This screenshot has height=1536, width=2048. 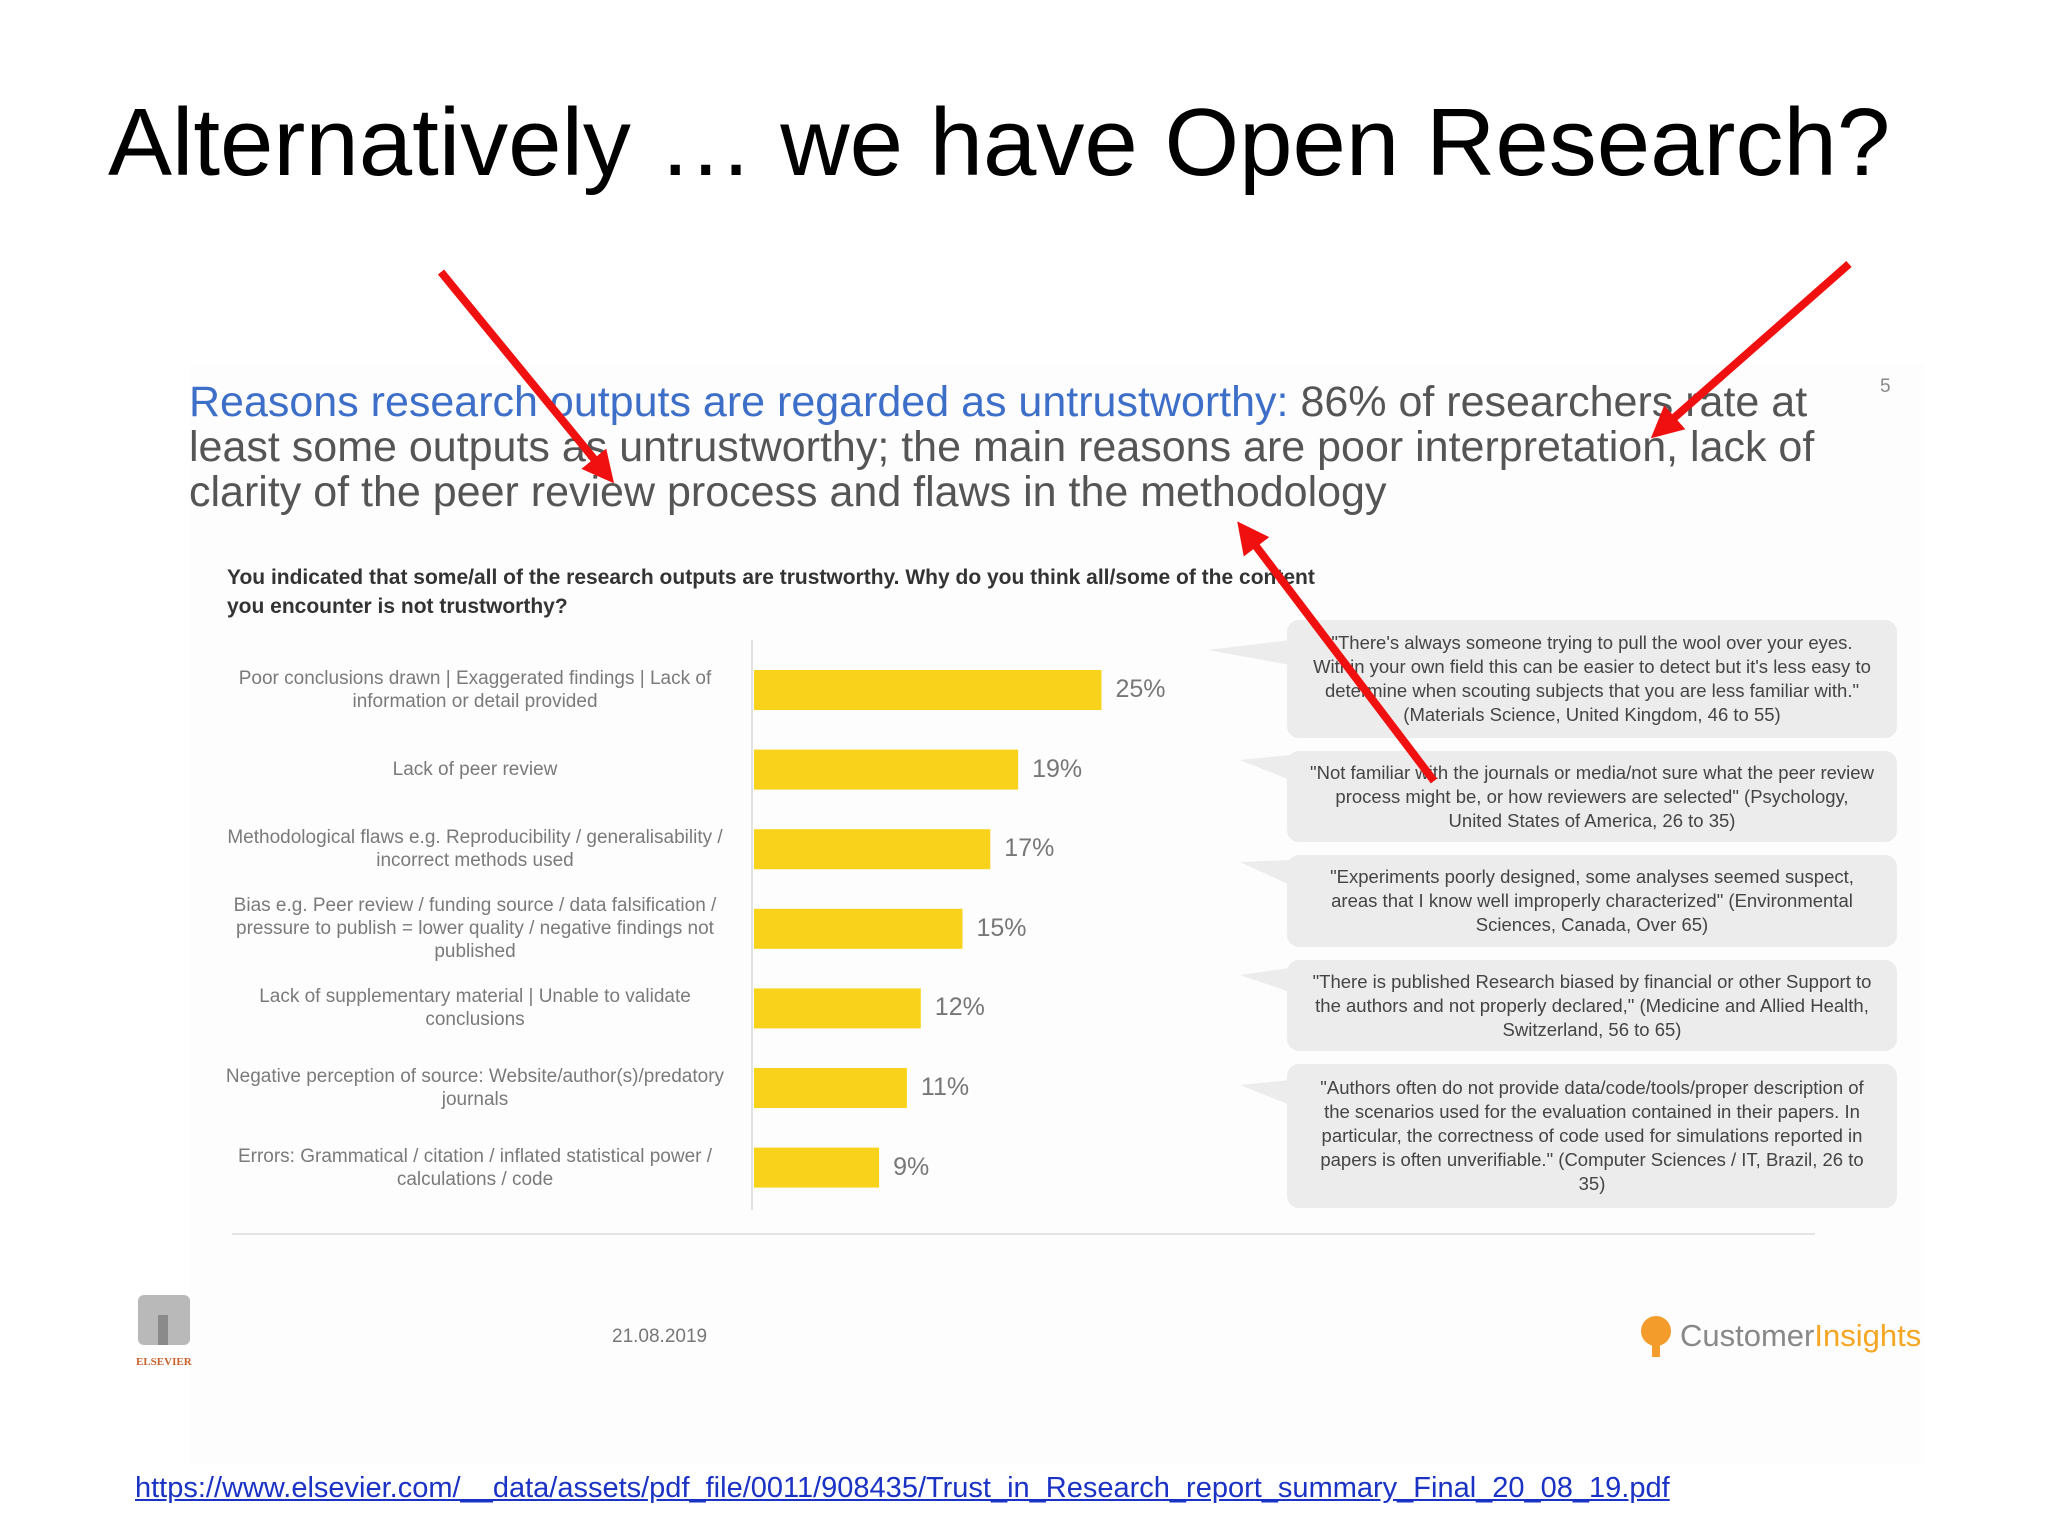 What do you see at coordinates (999, 142) in the screenshot?
I see `slide-title: Alternatively … we have Open Research?` at bounding box center [999, 142].